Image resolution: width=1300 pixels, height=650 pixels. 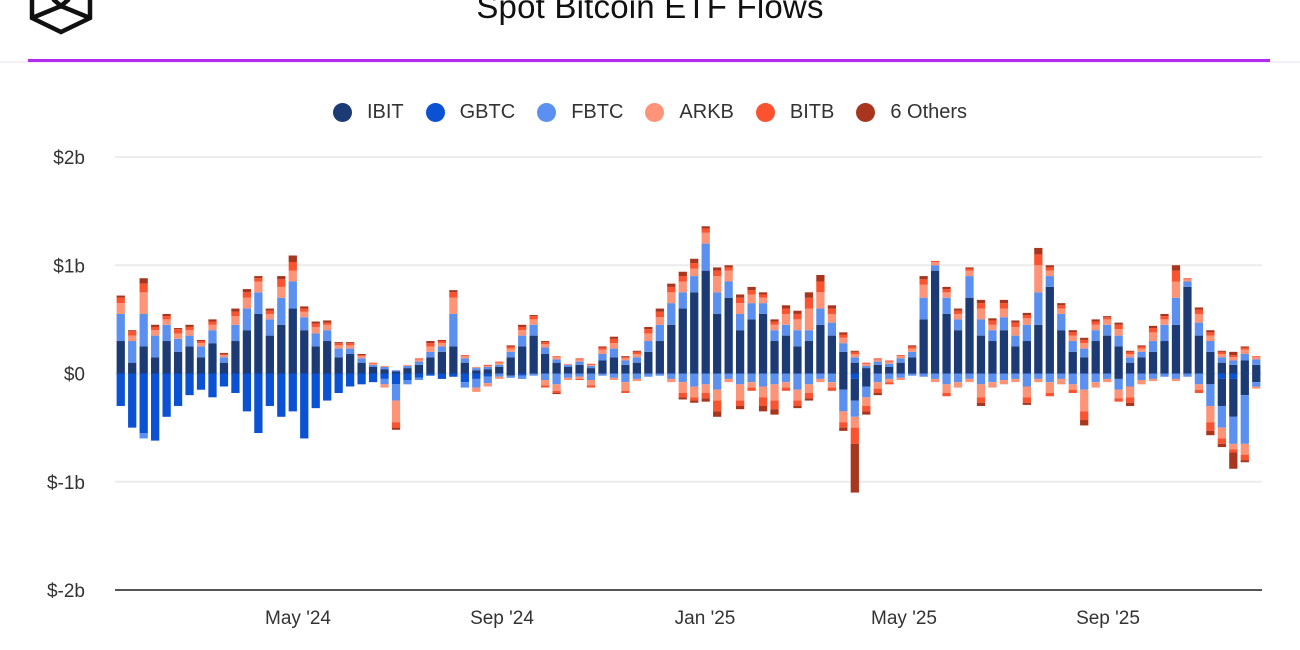 What do you see at coordinates (911, 112) in the screenshot?
I see `legend-item-others: 6 Others` at bounding box center [911, 112].